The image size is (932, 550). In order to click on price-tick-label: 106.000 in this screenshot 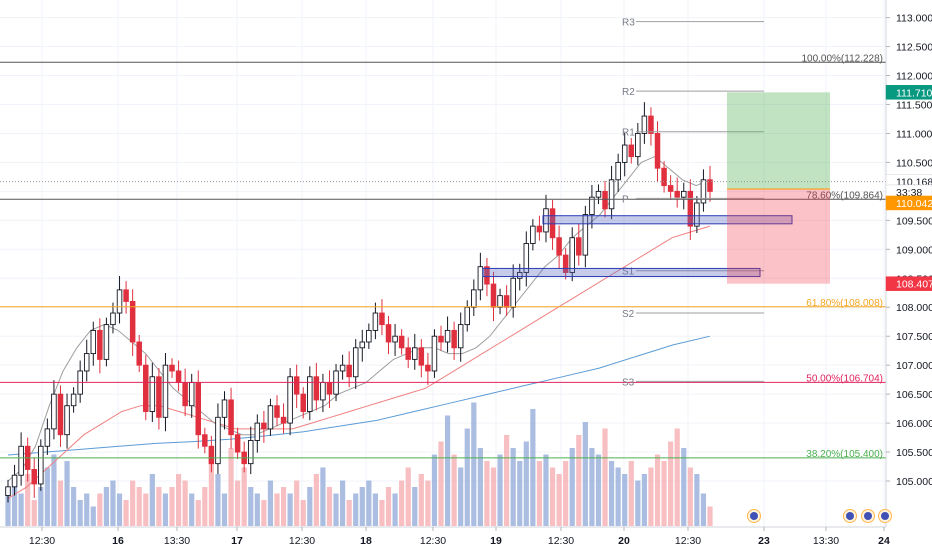, I will do `click(914, 424)`.